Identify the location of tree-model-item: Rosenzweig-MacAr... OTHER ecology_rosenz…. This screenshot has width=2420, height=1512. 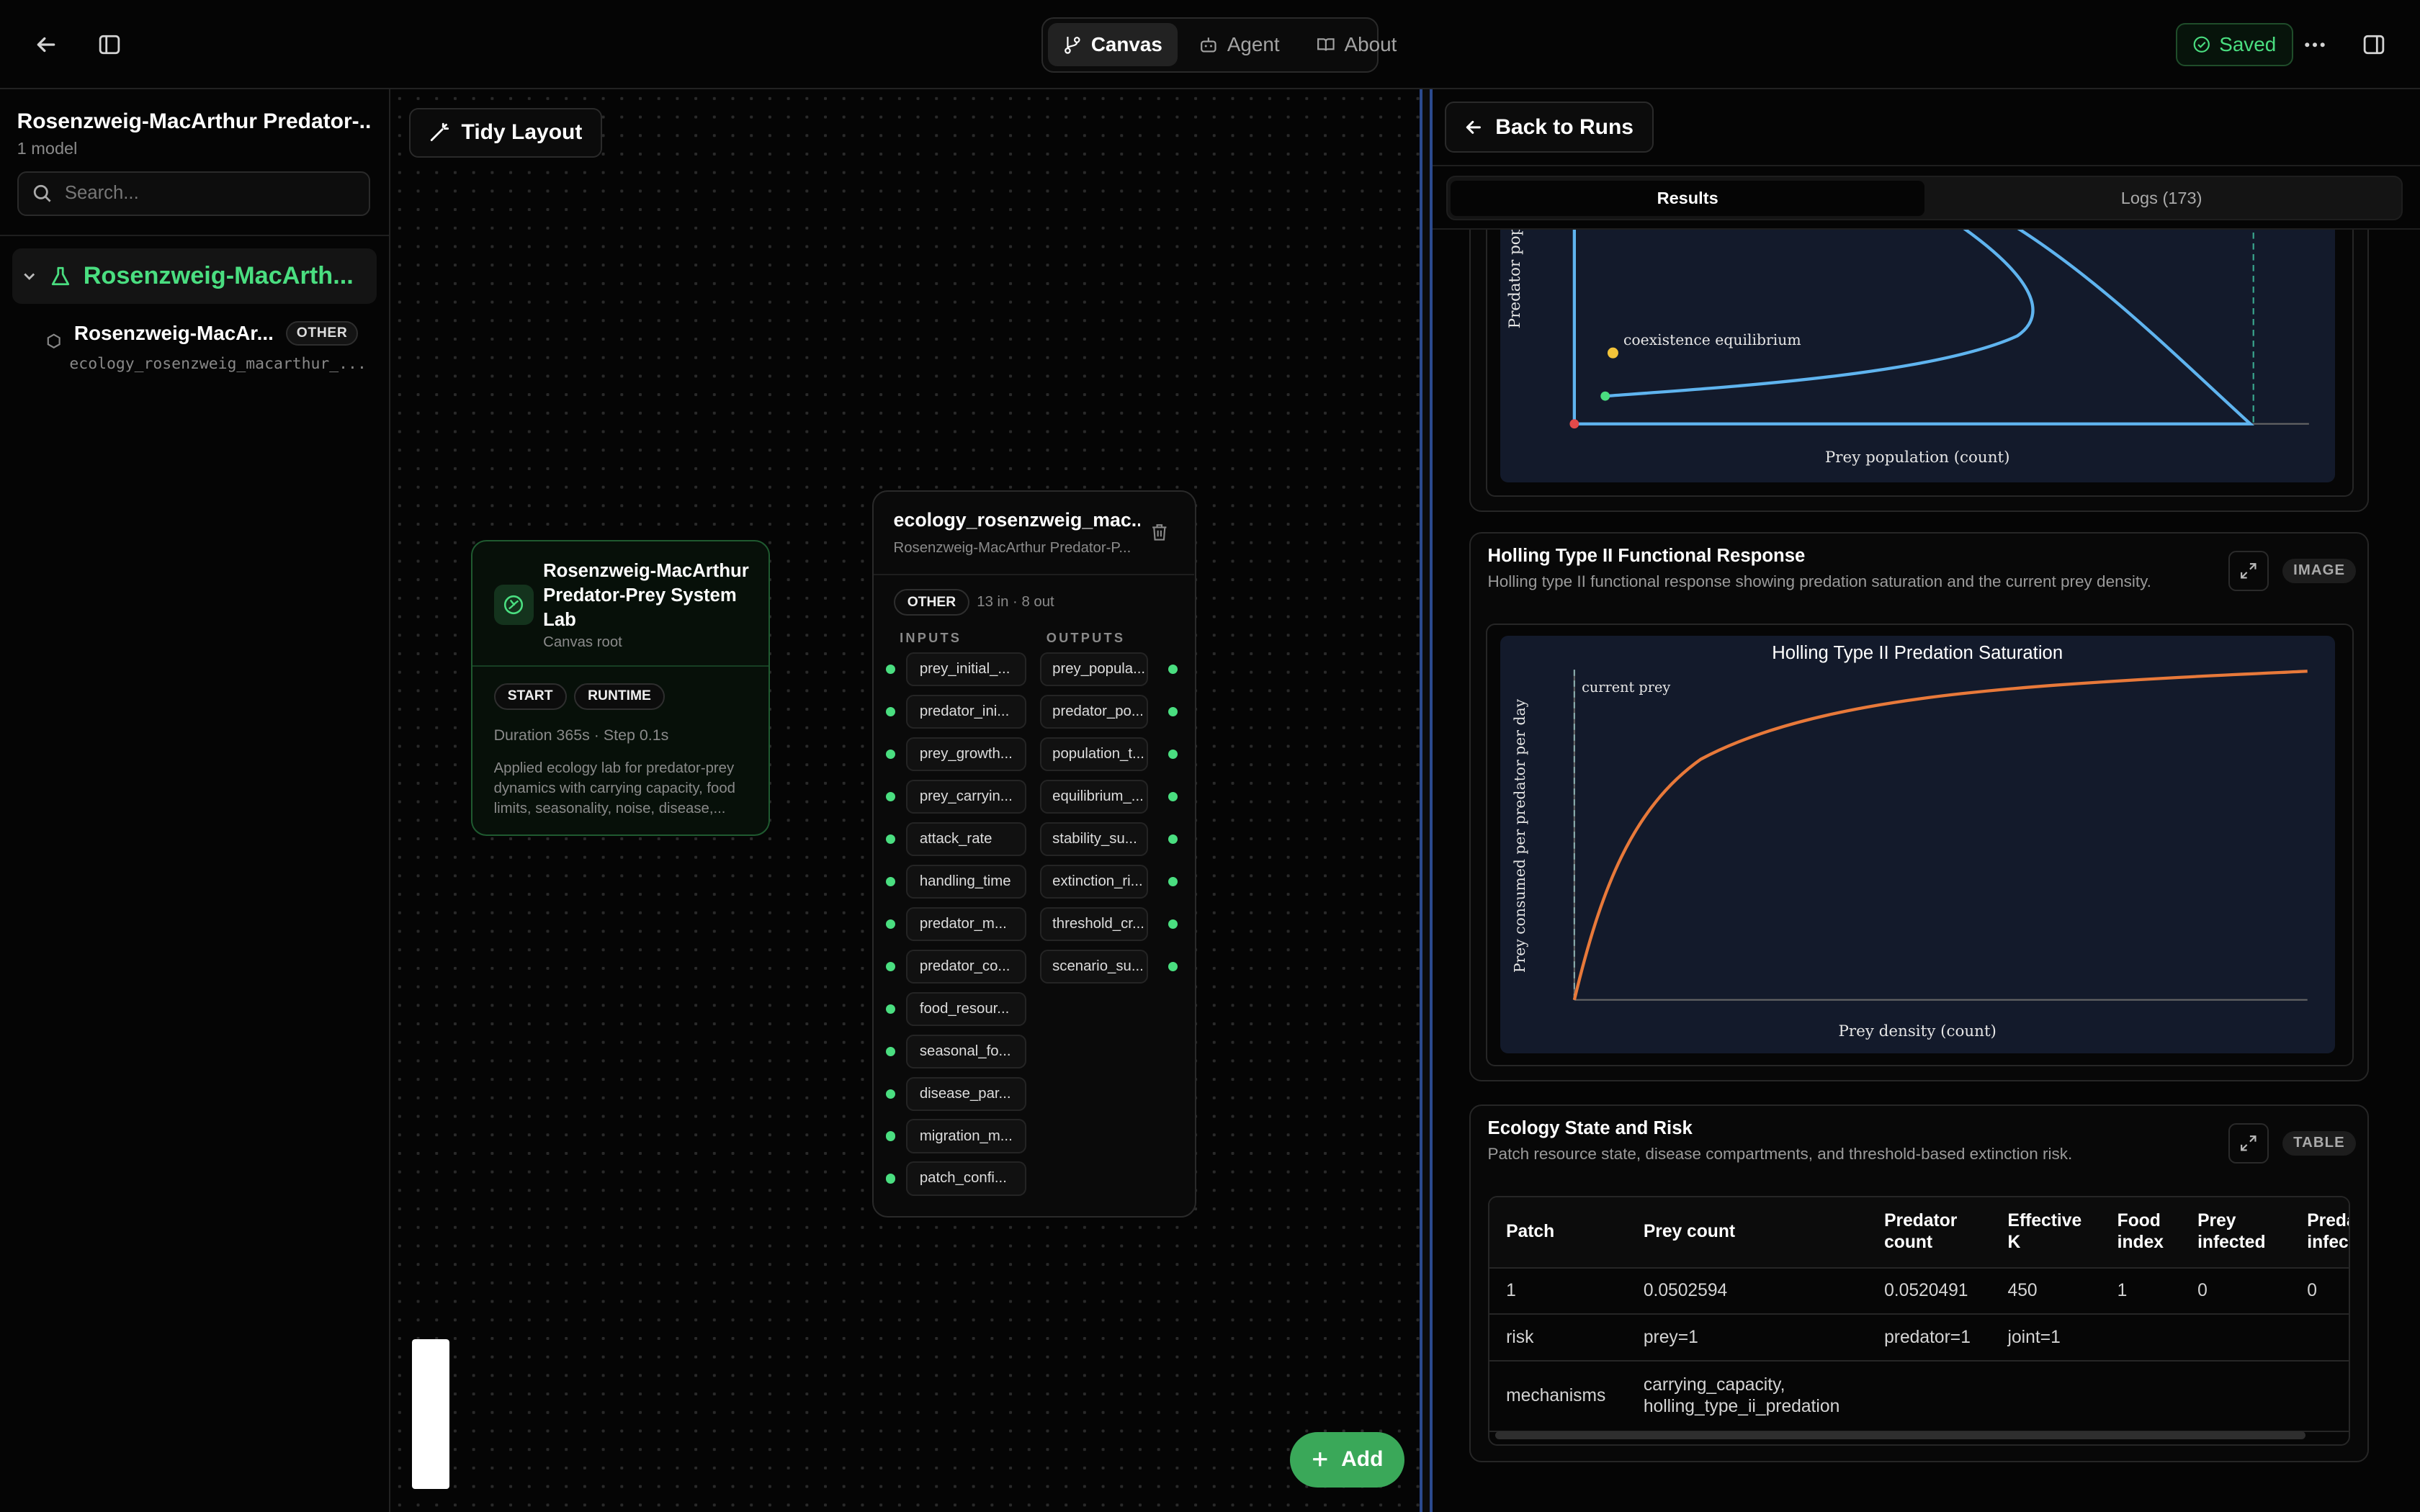
(212, 345).